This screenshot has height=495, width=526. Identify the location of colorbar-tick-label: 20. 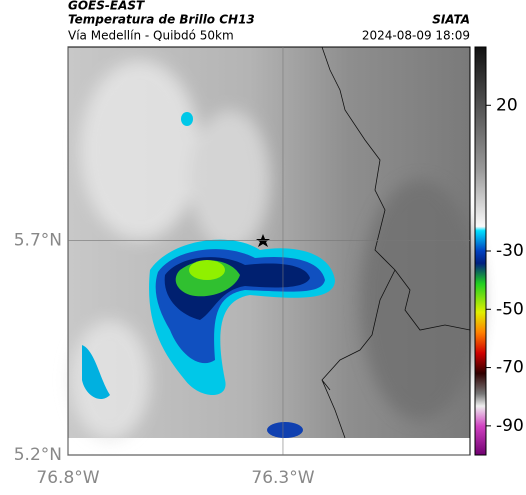
(507, 105).